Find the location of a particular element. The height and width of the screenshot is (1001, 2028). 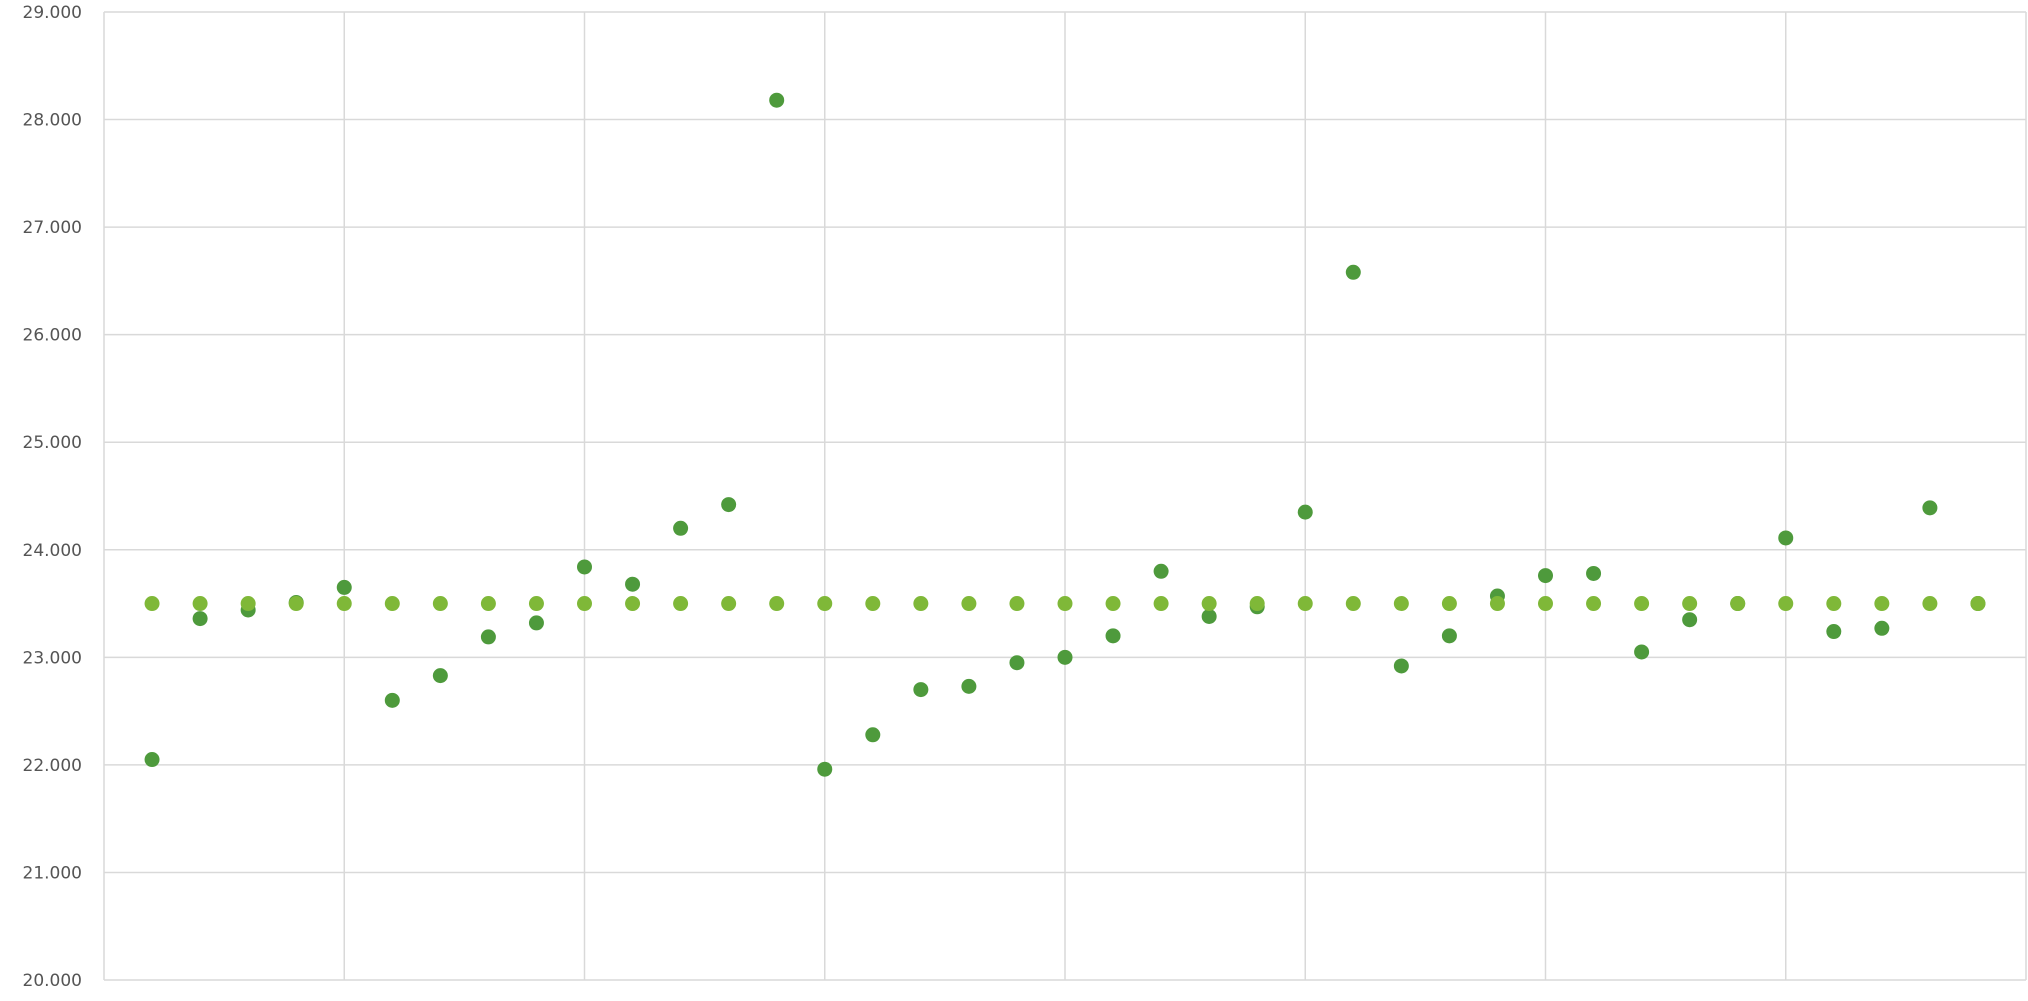

y-tick-label: 28.000 is located at coordinates (52, 121).